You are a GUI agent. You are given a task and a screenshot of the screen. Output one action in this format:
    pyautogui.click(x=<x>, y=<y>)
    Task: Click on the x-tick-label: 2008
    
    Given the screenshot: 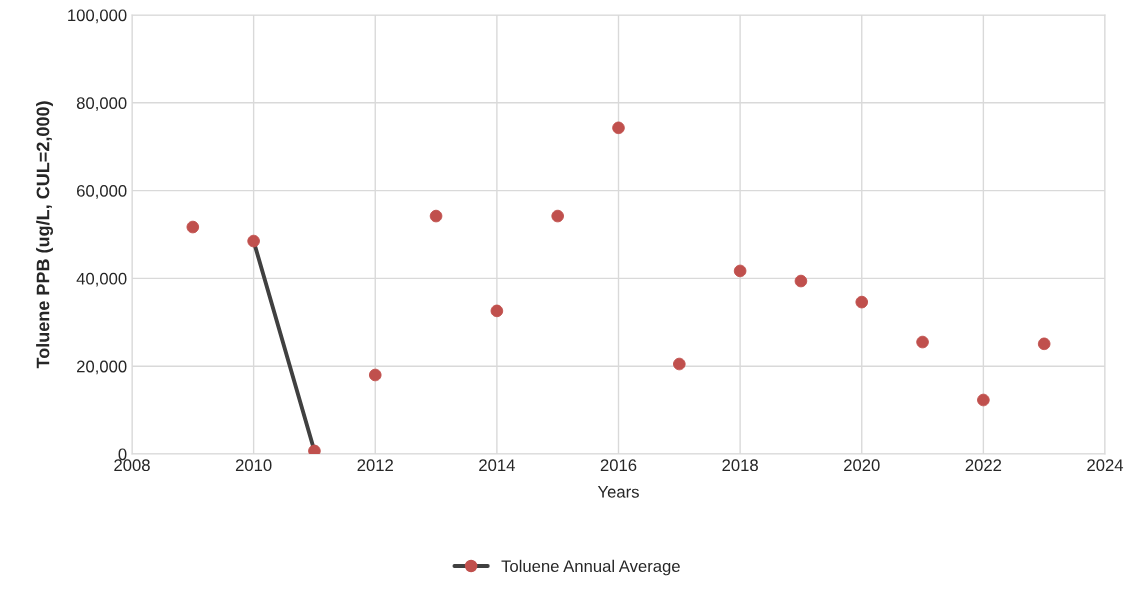 What is the action you would take?
    pyautogui.click(x=132, y=465)
    